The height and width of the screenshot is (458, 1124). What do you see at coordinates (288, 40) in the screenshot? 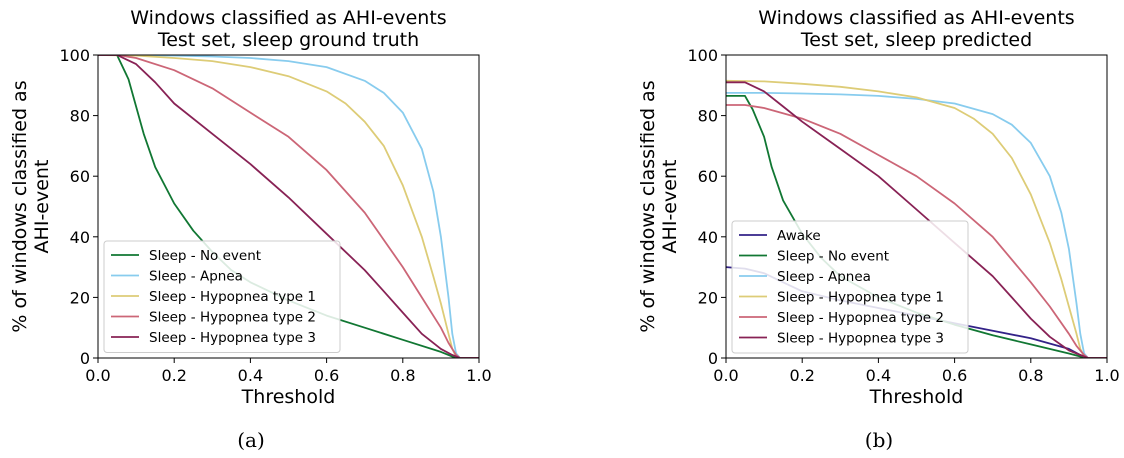
I see `chart-title-line: Test set, sleep ground truth` at bounding box center [288, 40].